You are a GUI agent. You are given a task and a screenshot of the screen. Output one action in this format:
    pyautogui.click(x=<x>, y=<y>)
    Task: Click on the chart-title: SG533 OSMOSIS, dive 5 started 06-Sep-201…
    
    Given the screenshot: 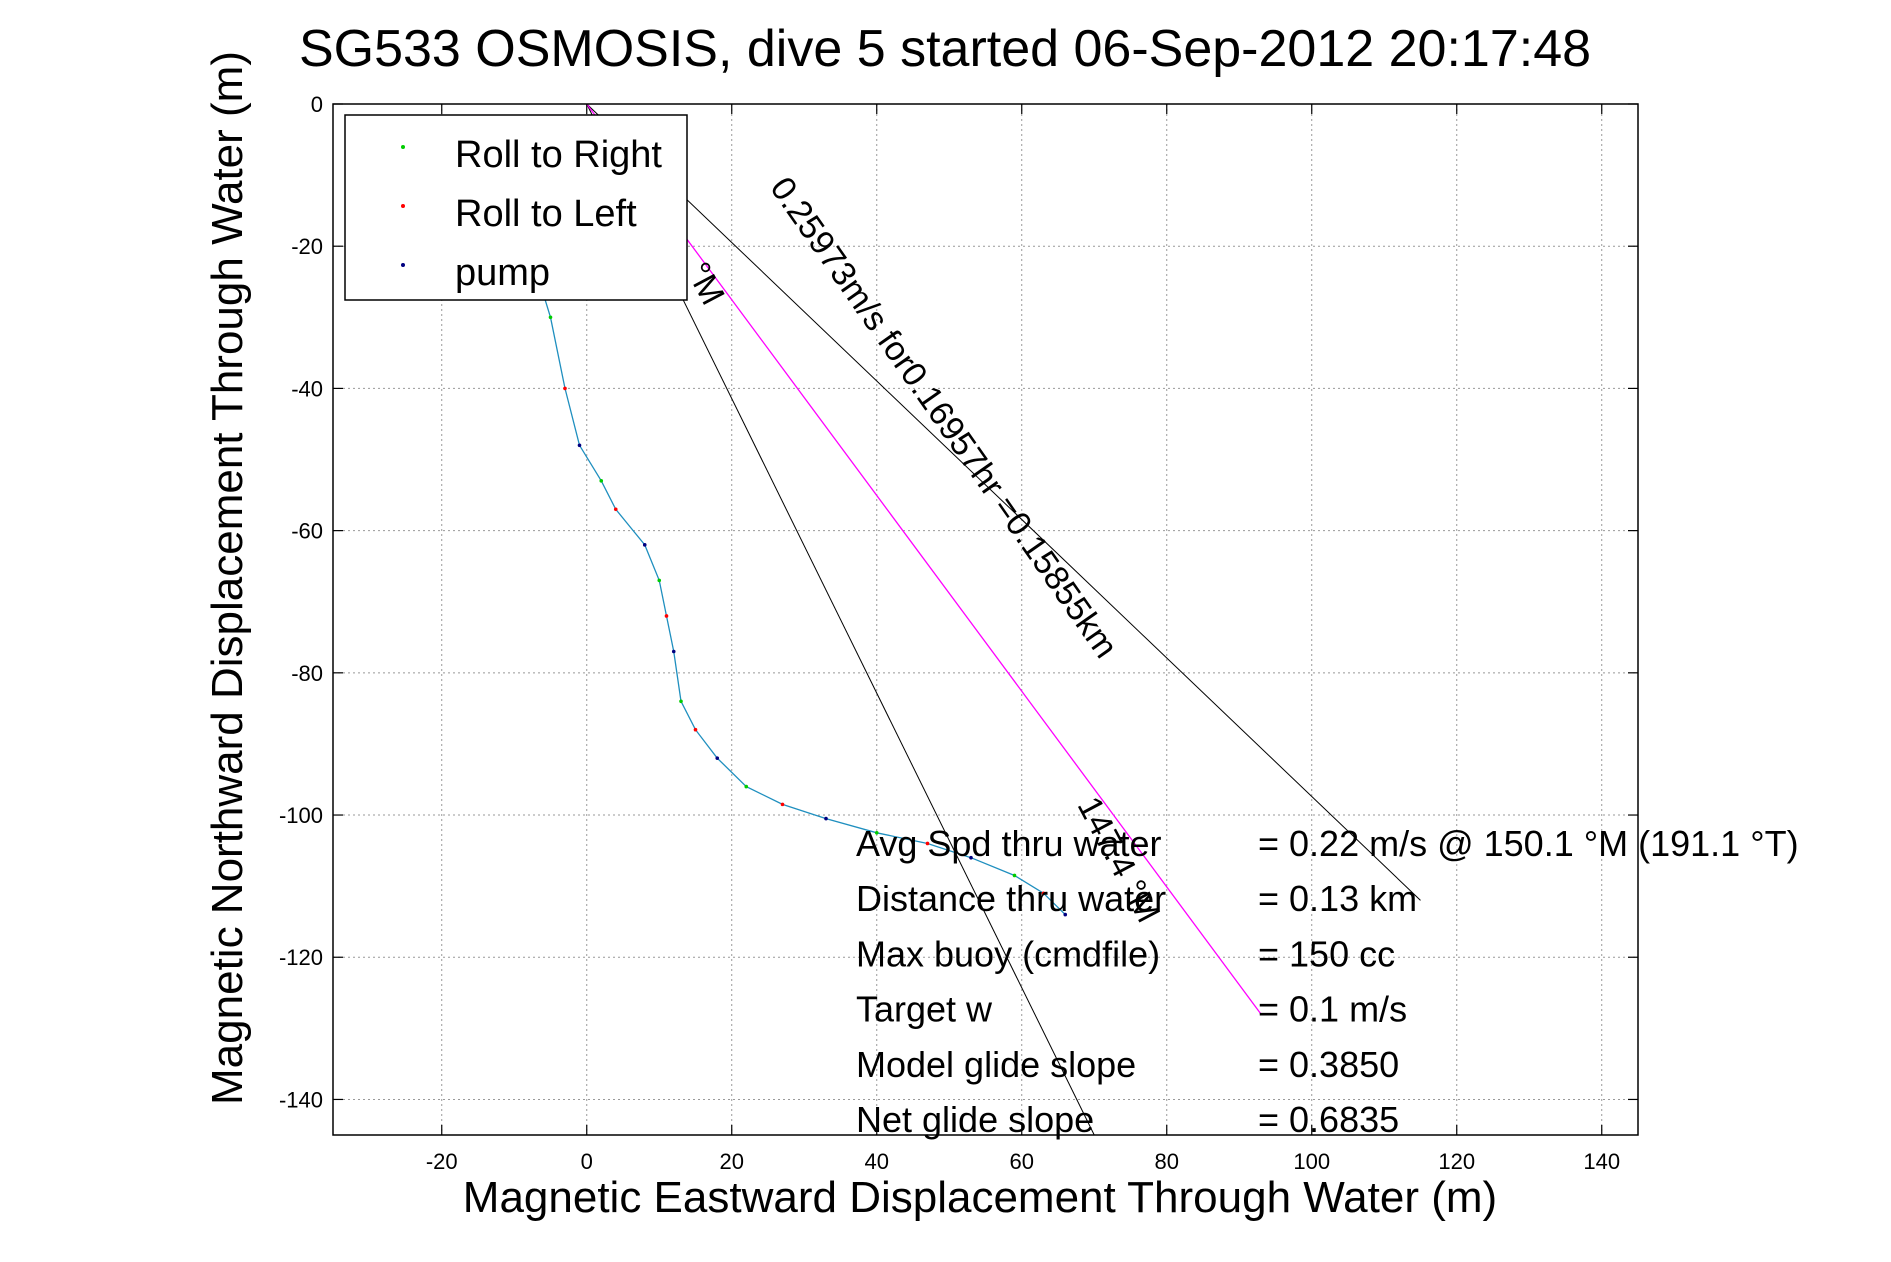 What is the action you would take?
    pyautogui.click(x=945, y=49)
    